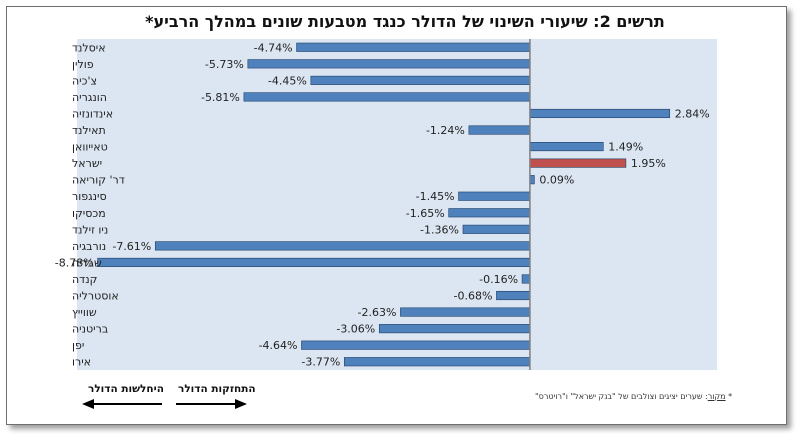 Image resolution: width=802 pixels, height=434 pixels. What do you see at coordinates (164, 404) in the screenshot?
I see `direction-arrows` at bounding box center [164, 404].